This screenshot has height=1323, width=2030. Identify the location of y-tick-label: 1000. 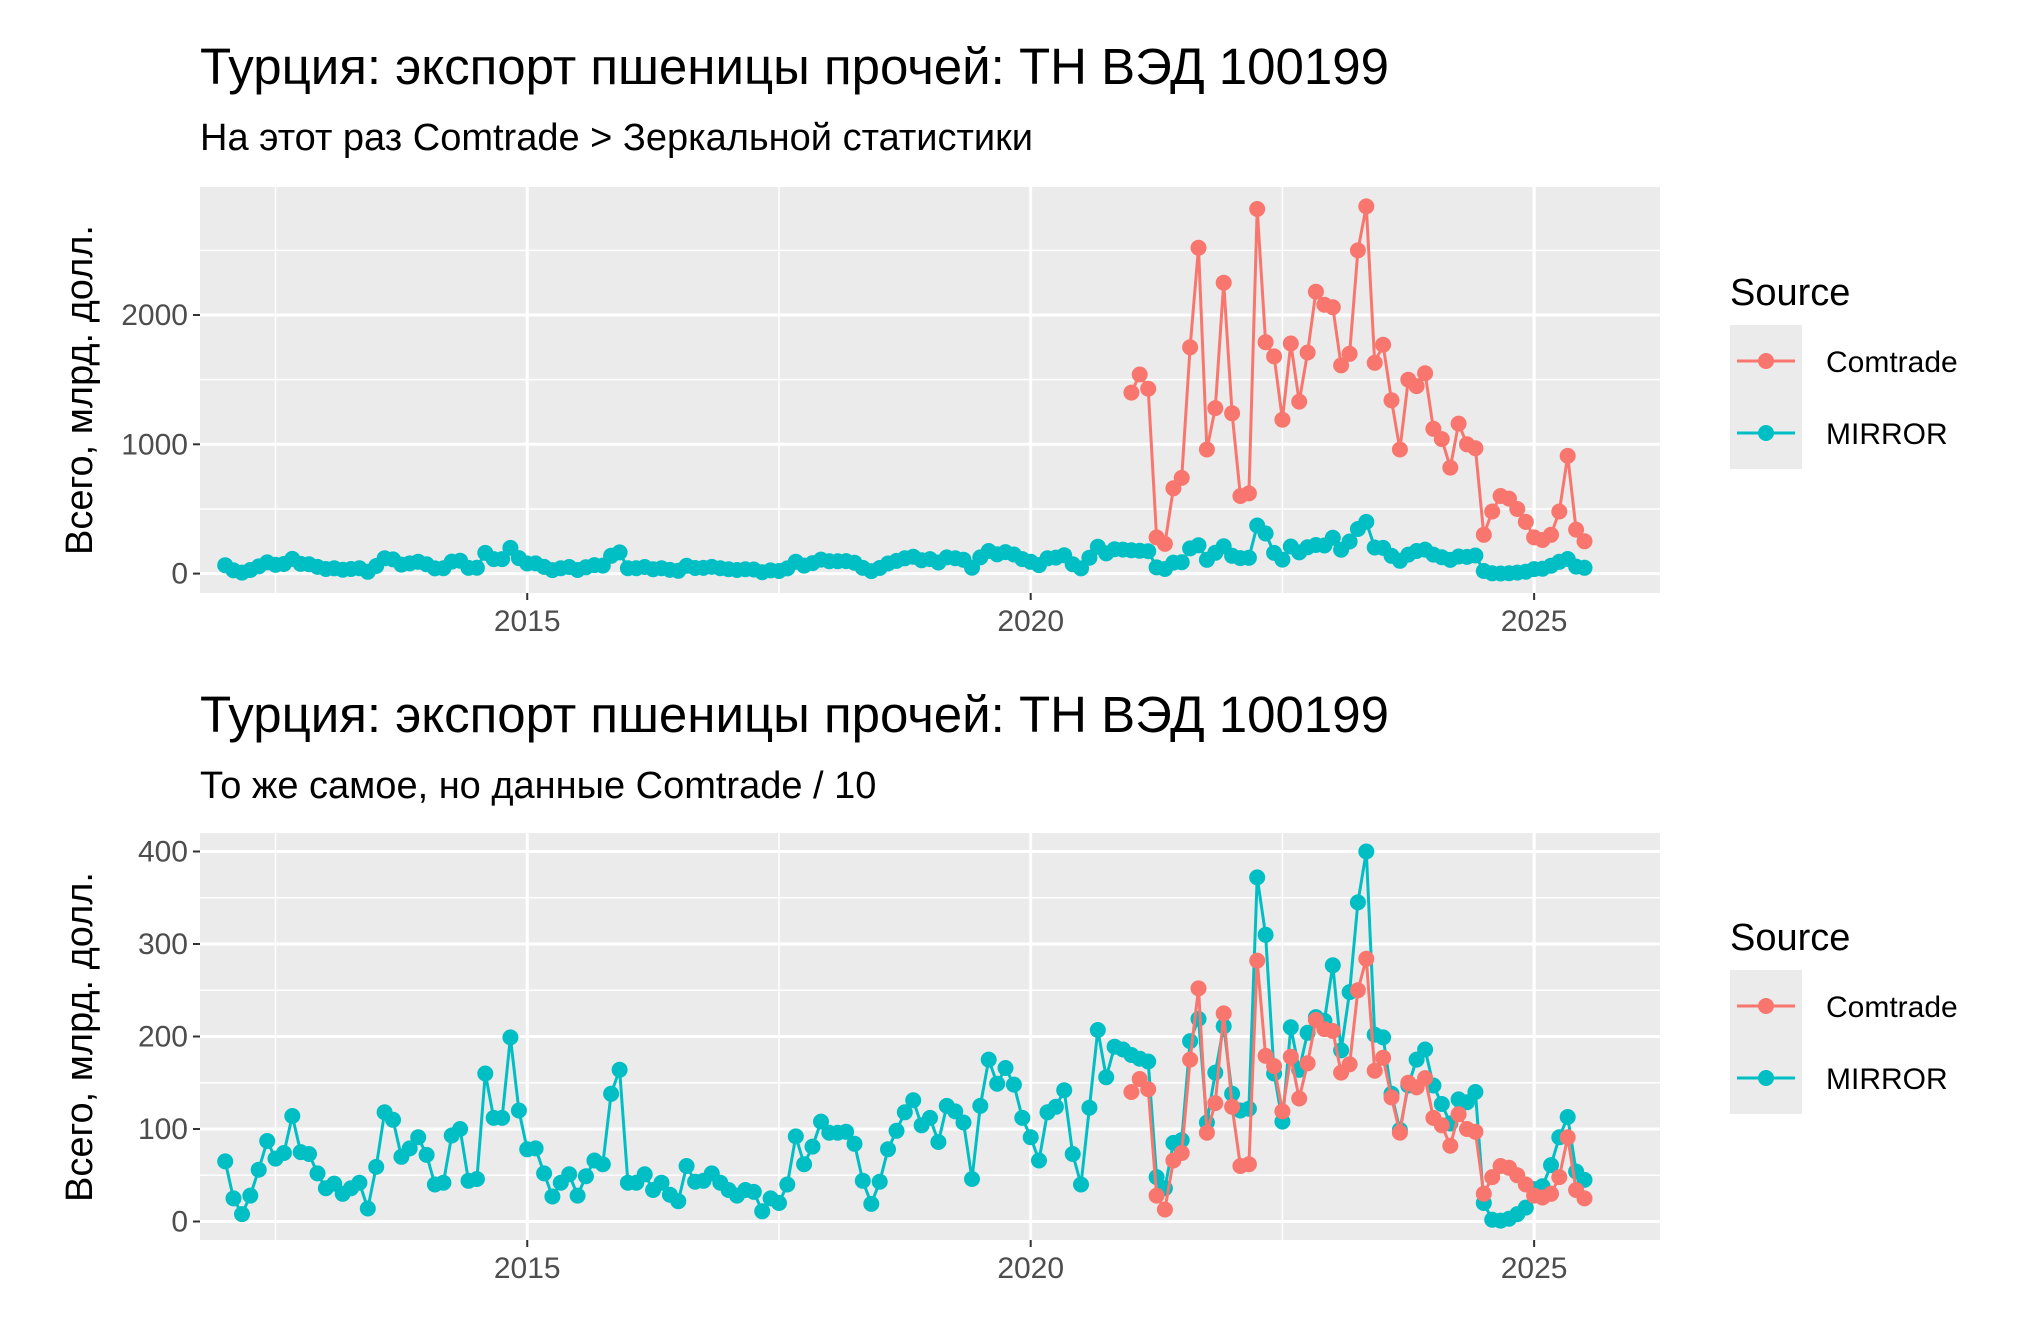
(154, 444).